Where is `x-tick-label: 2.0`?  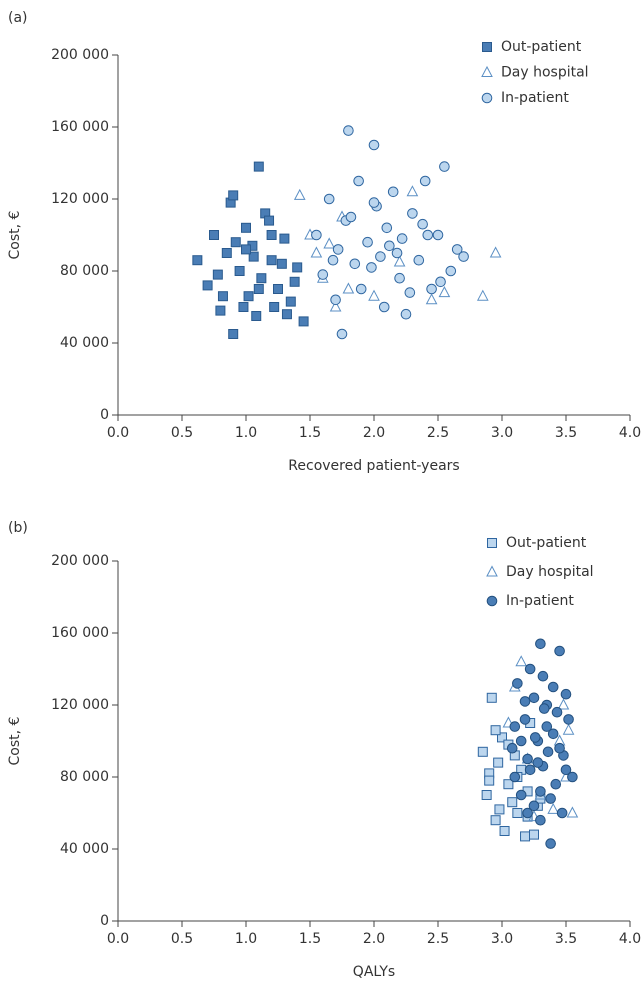 x-tick-label: 2.0 is located at coordinates (374, 939).